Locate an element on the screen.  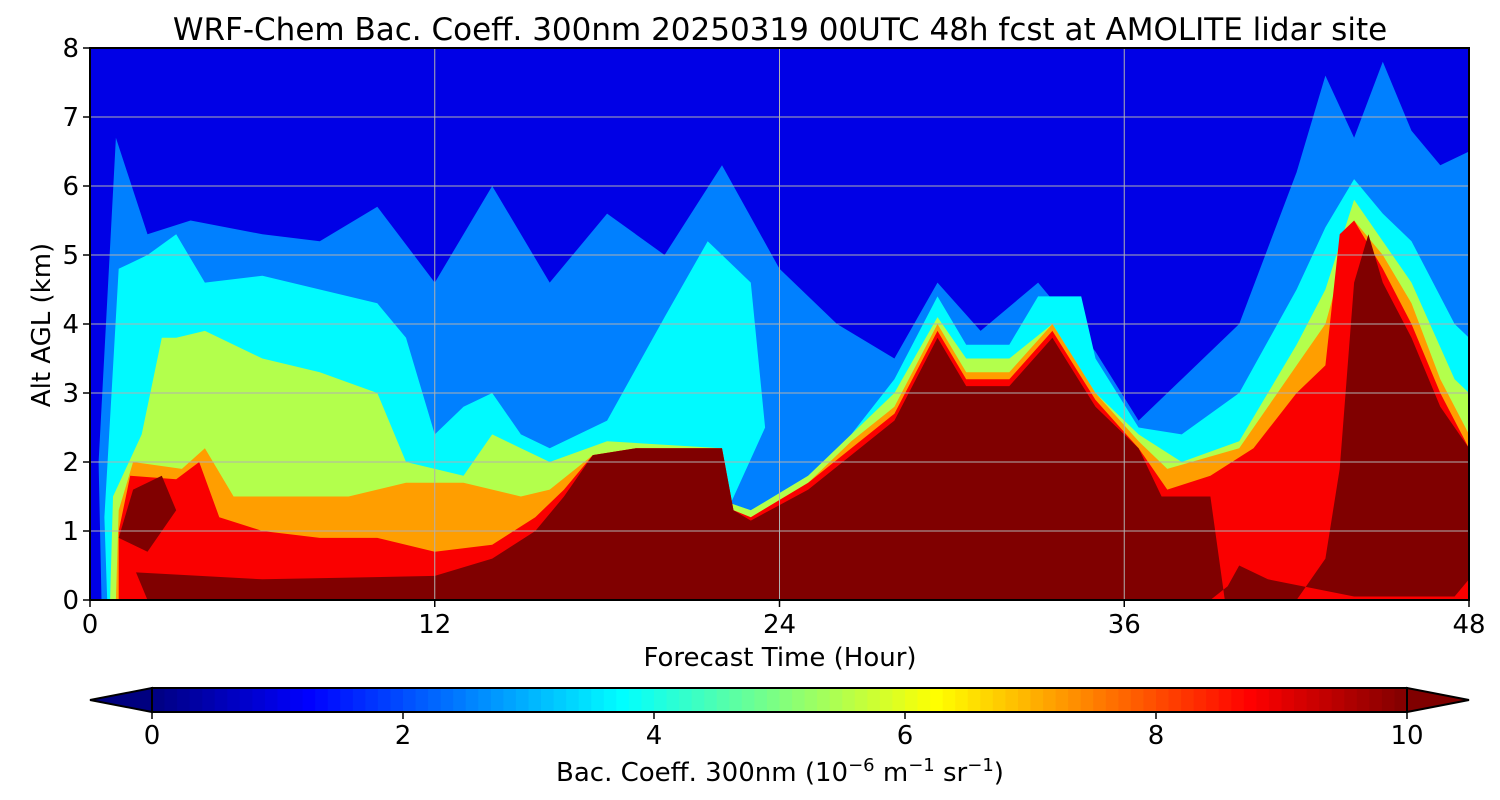
y-tick-label: 4 is located at coordinates (70, 325).